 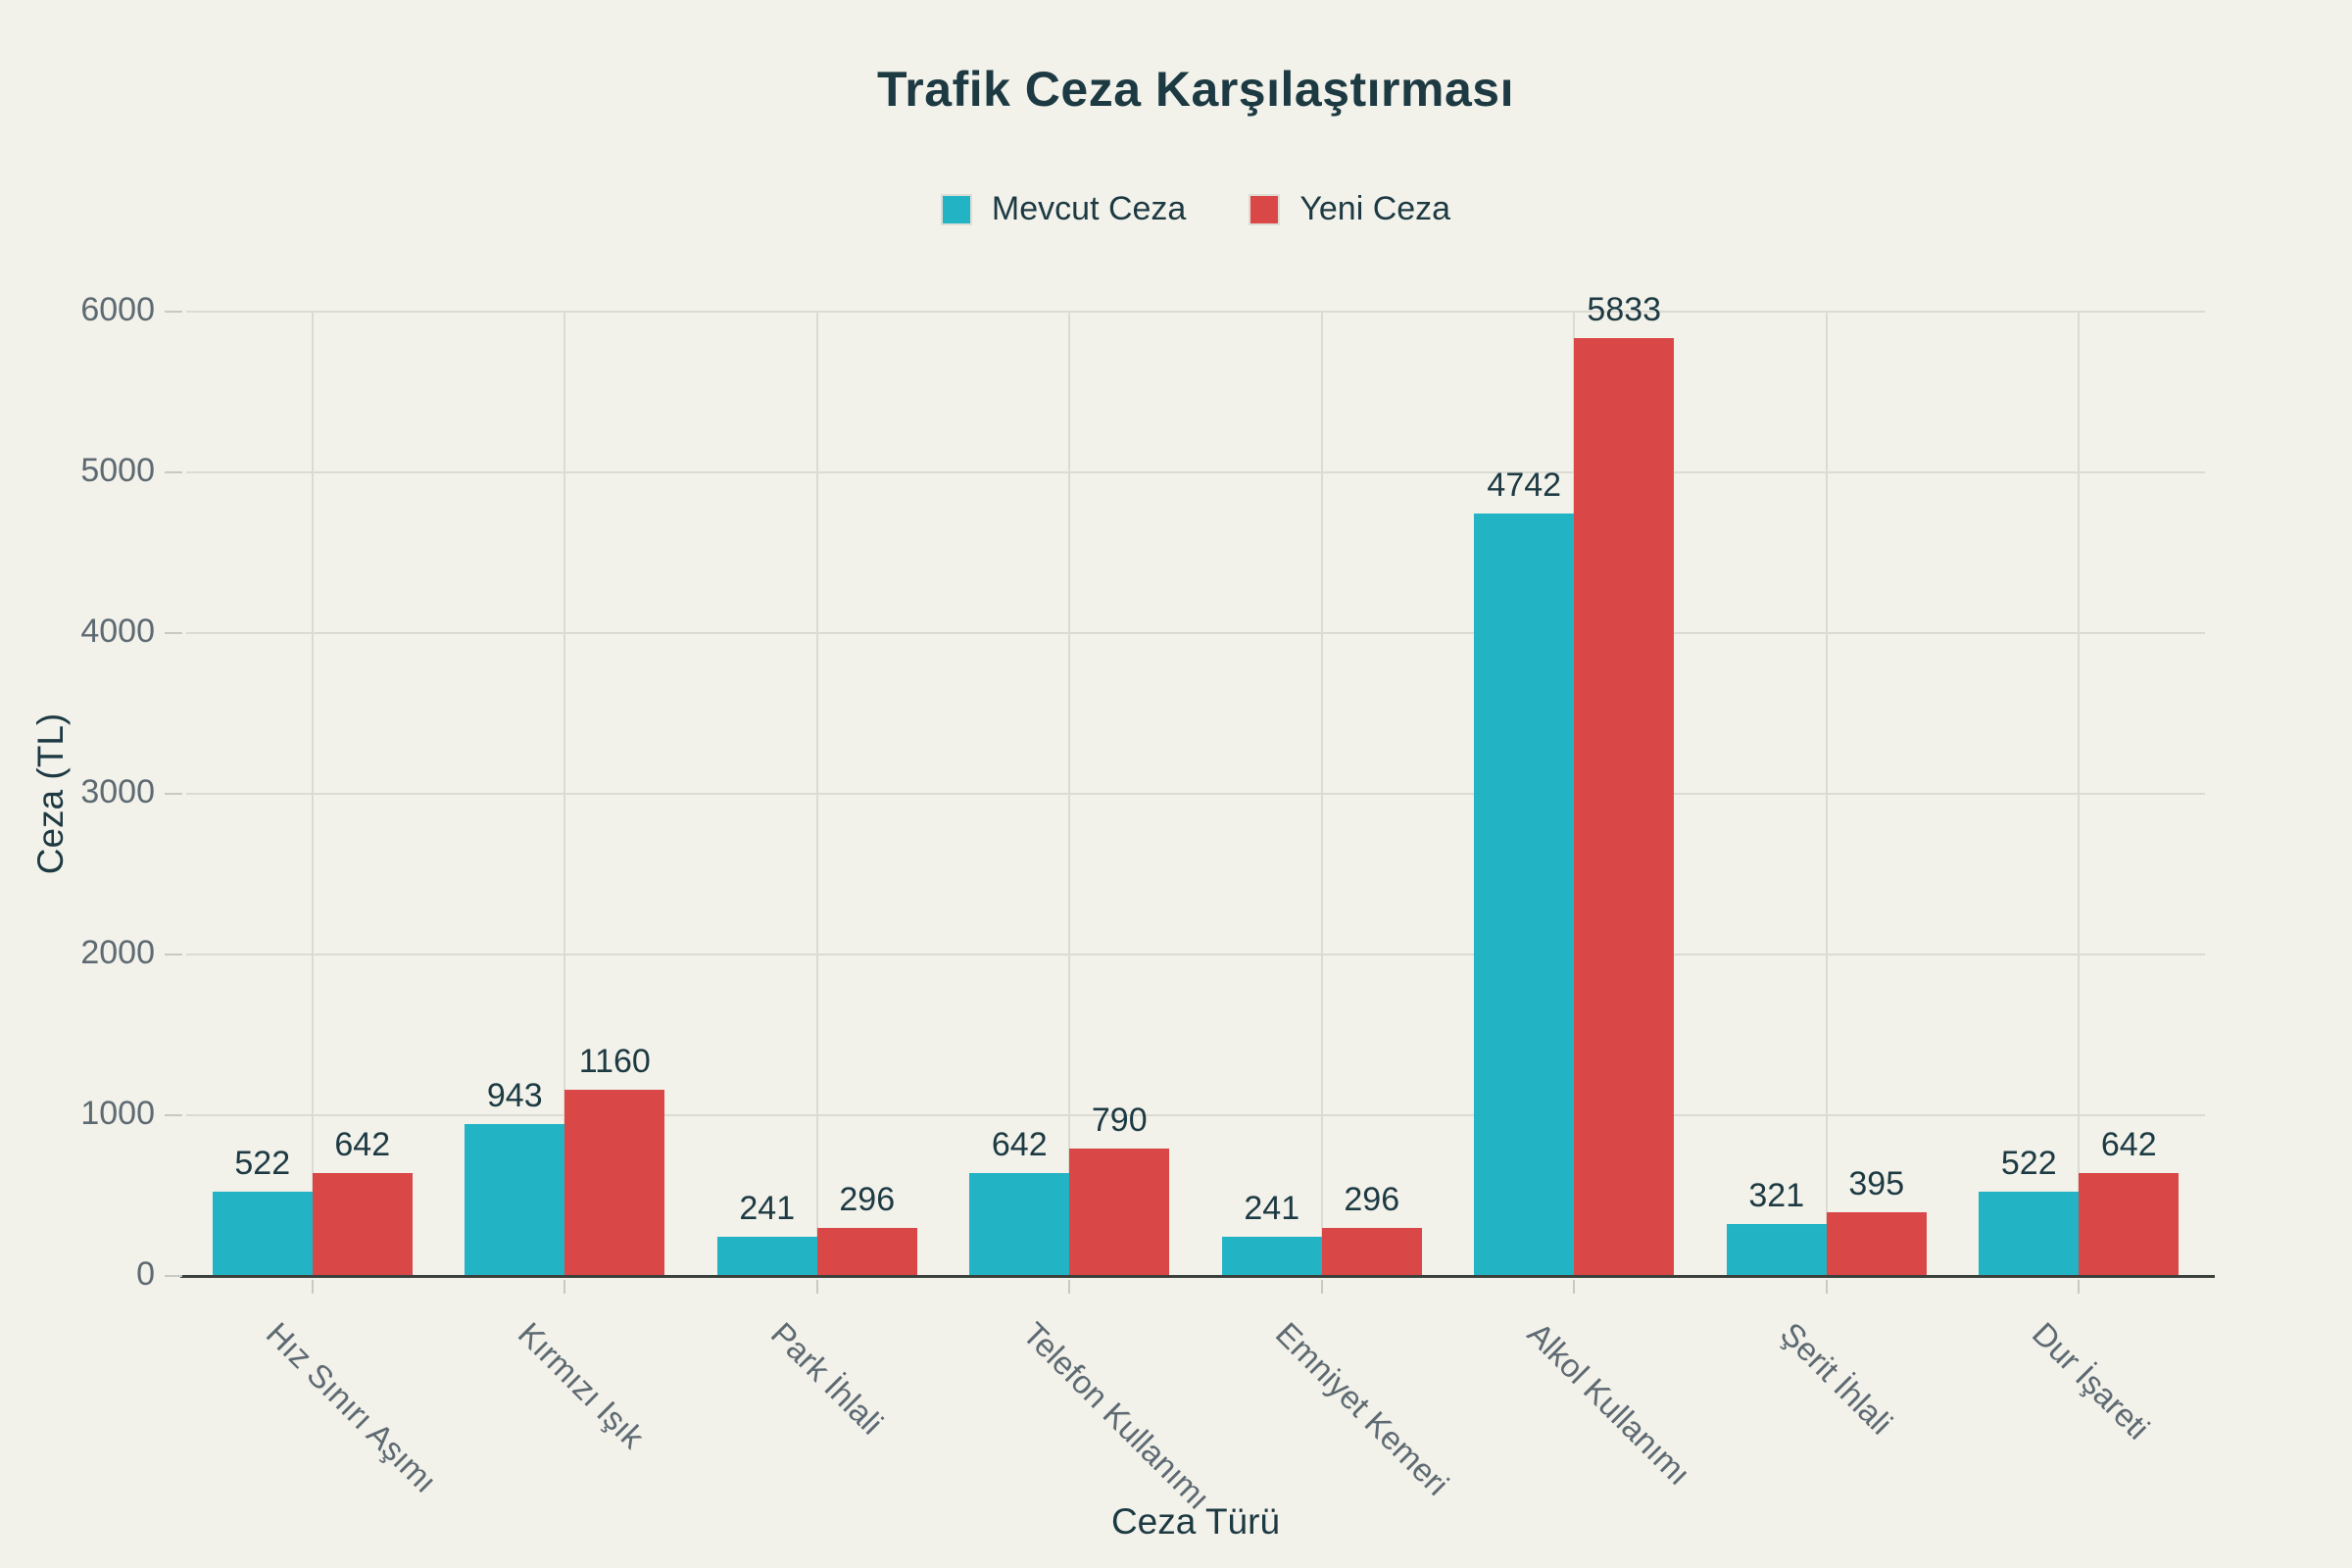 I want to click on y-tick-label: 6000, so click(x=117, y=309).